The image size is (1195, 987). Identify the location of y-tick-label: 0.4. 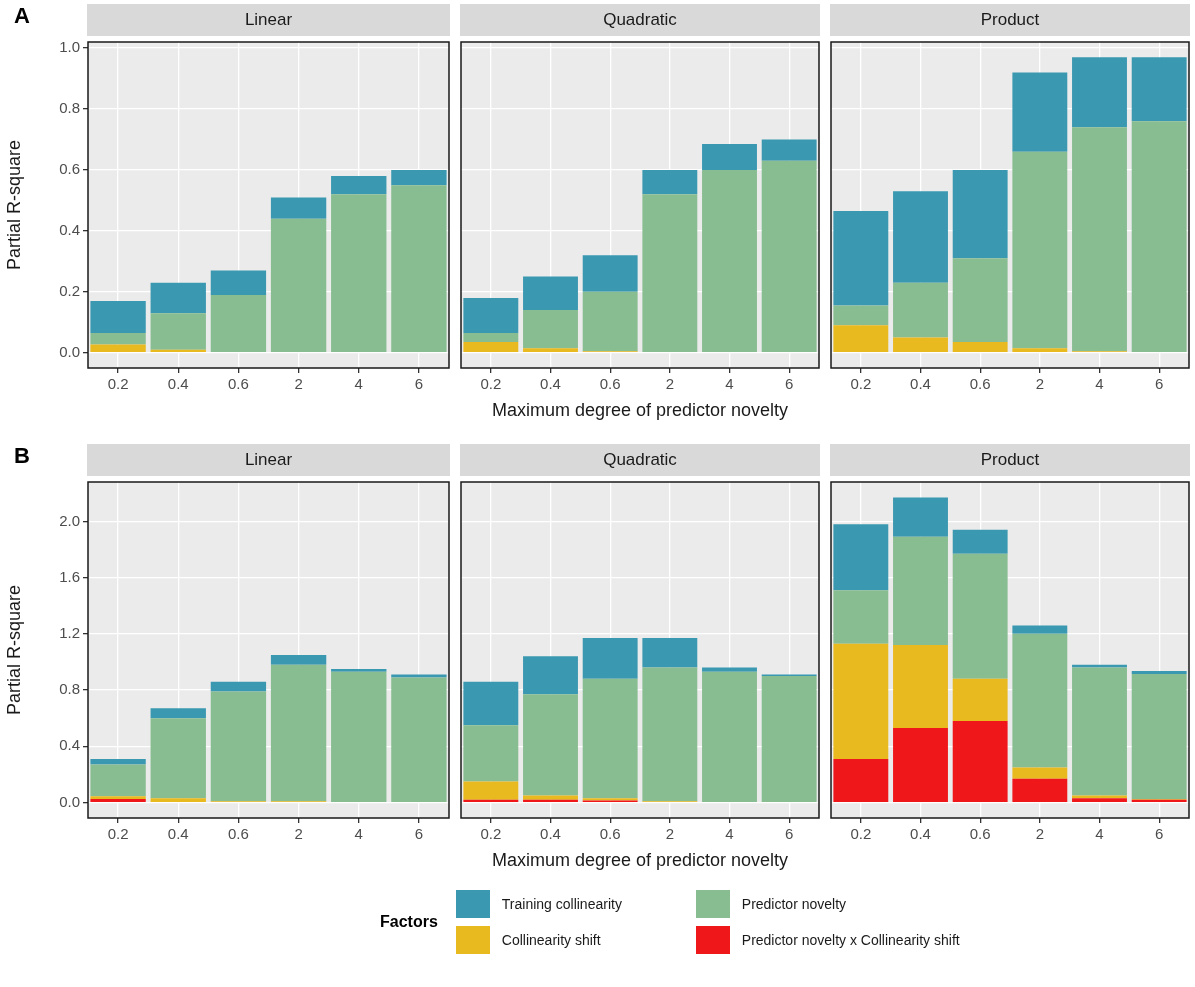
(69, 745).